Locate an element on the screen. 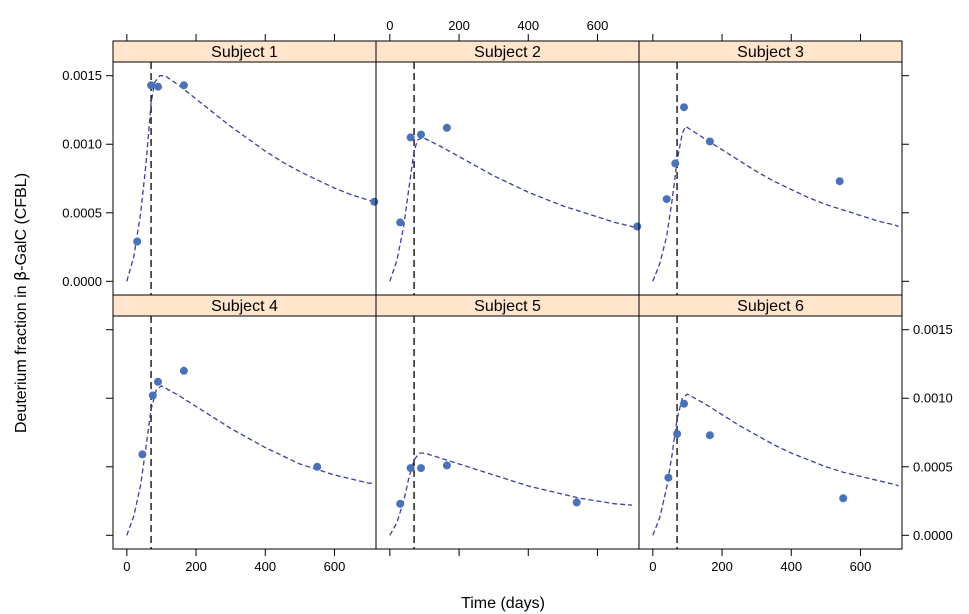  panel-title: Subject 3 is located at coordinates (770, 52).